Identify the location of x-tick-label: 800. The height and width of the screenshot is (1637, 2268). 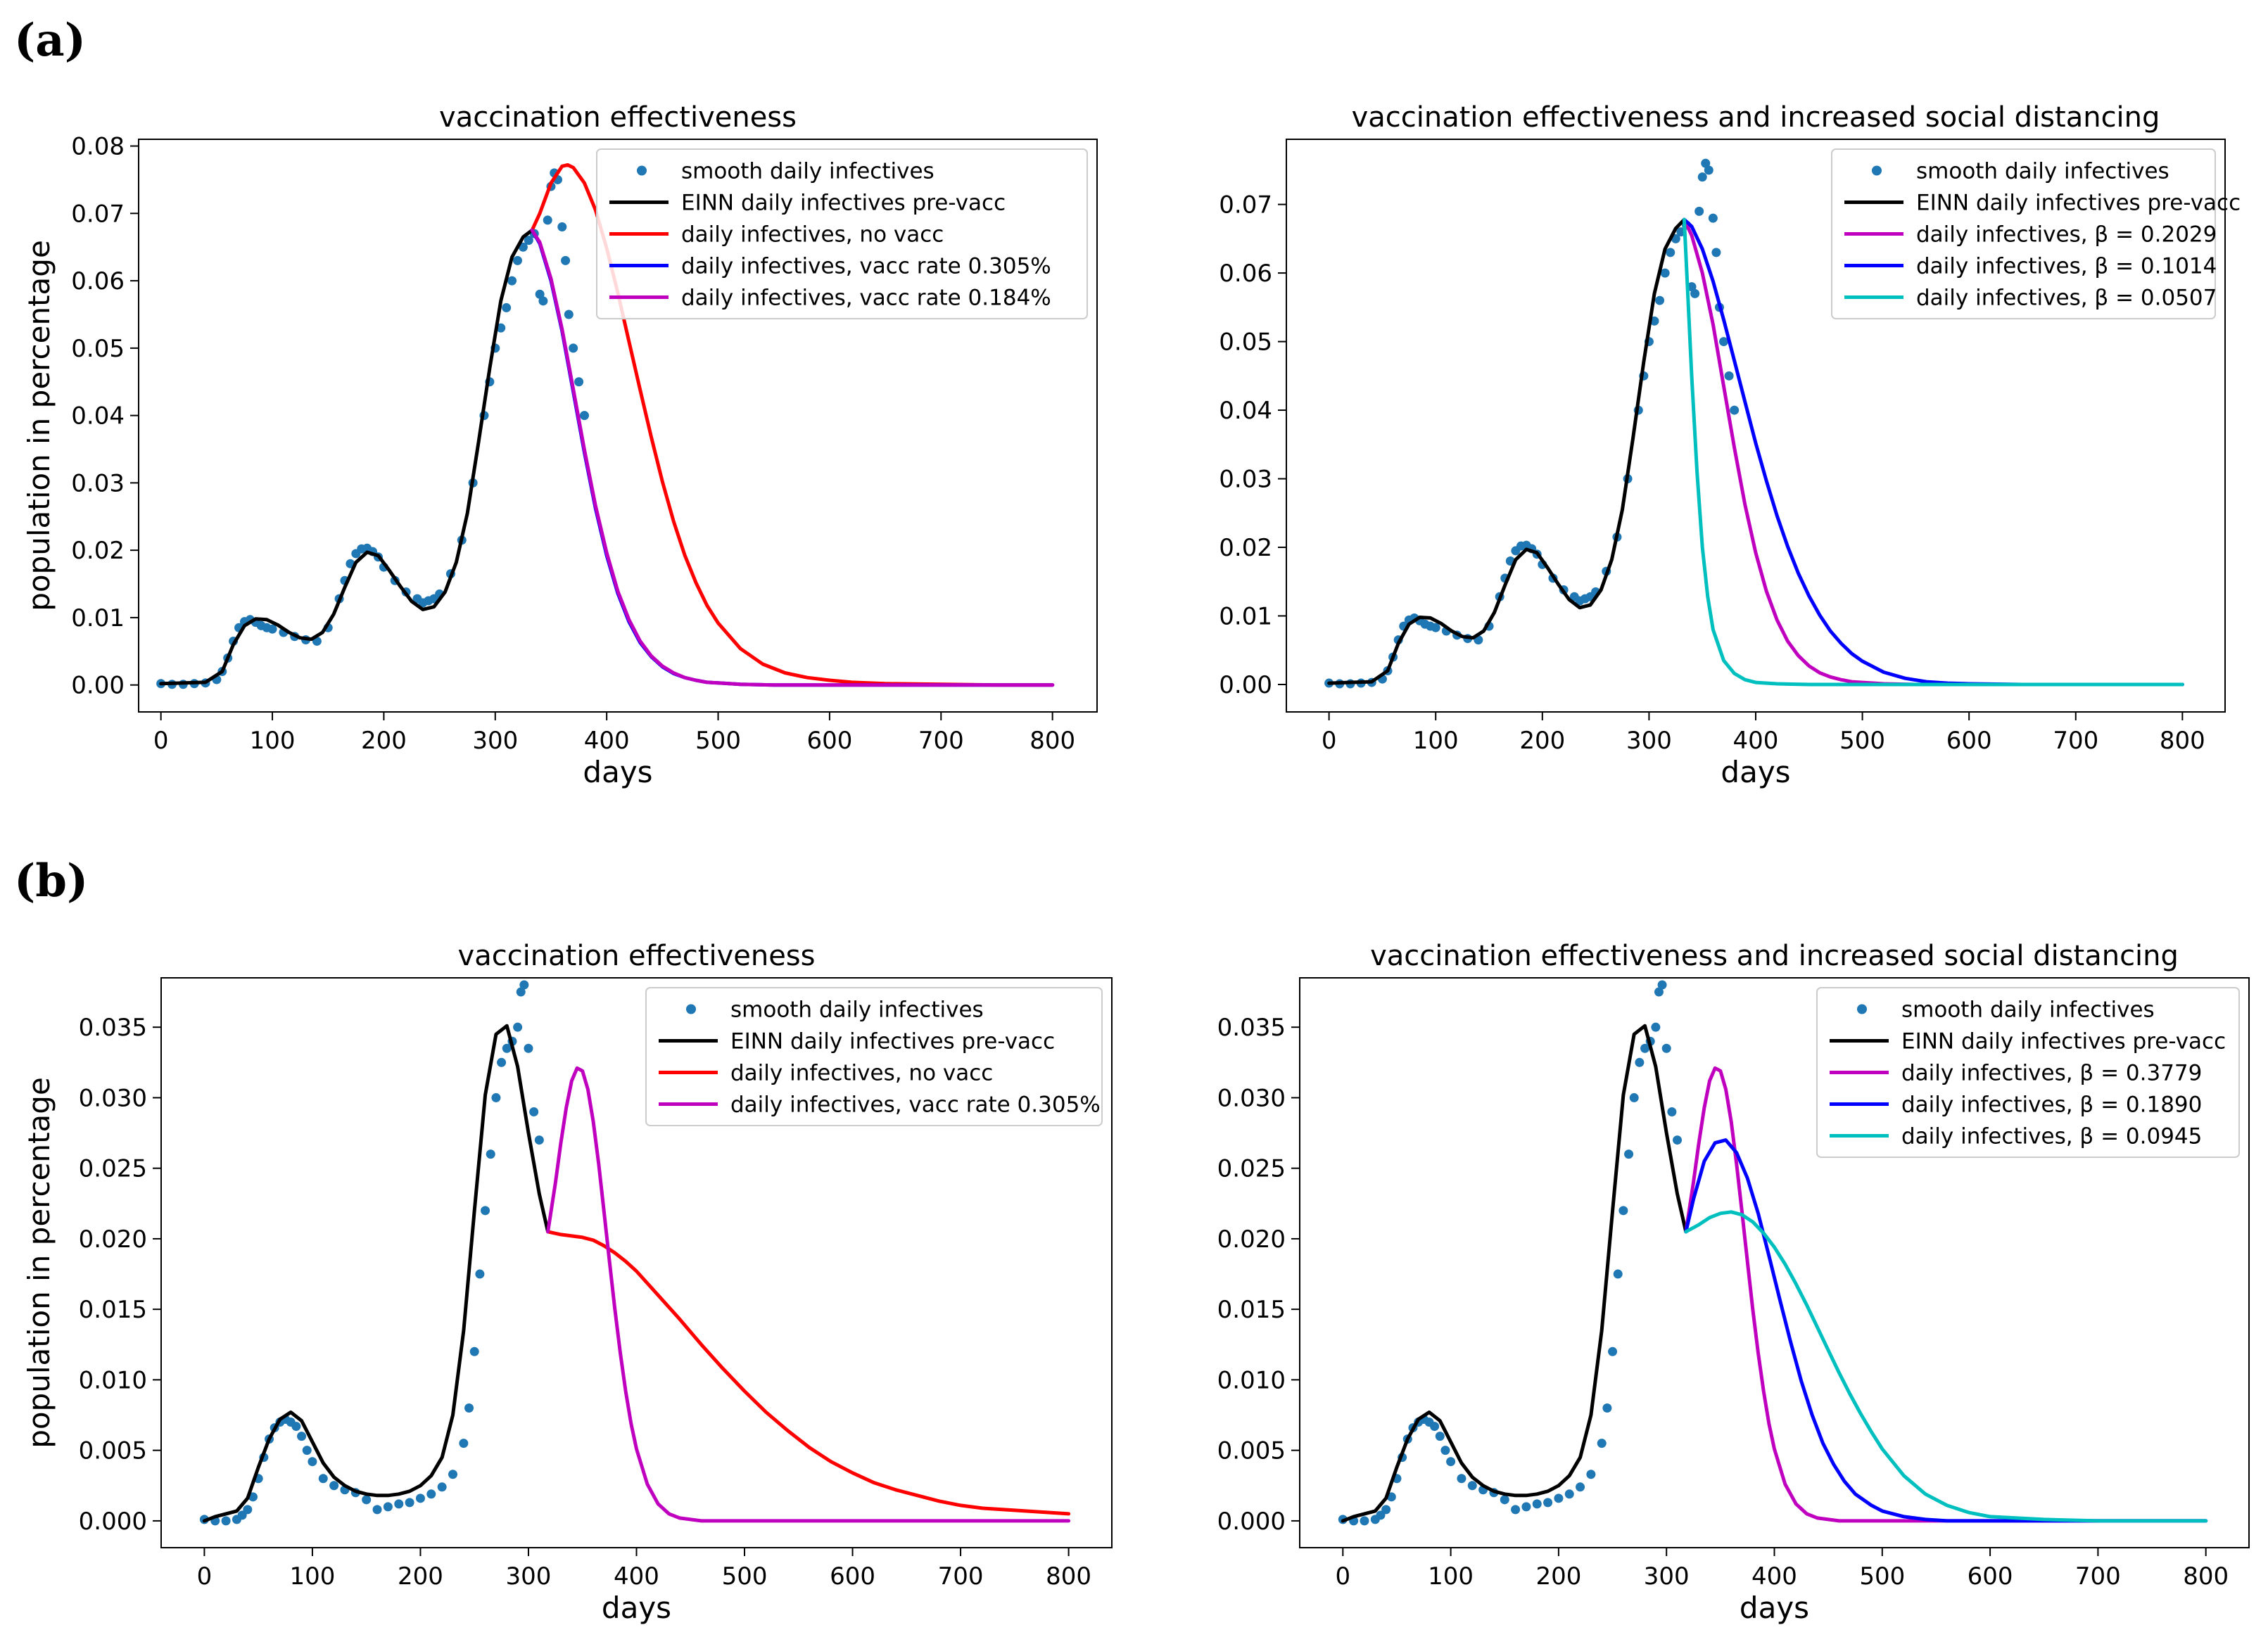
(1052, 741).